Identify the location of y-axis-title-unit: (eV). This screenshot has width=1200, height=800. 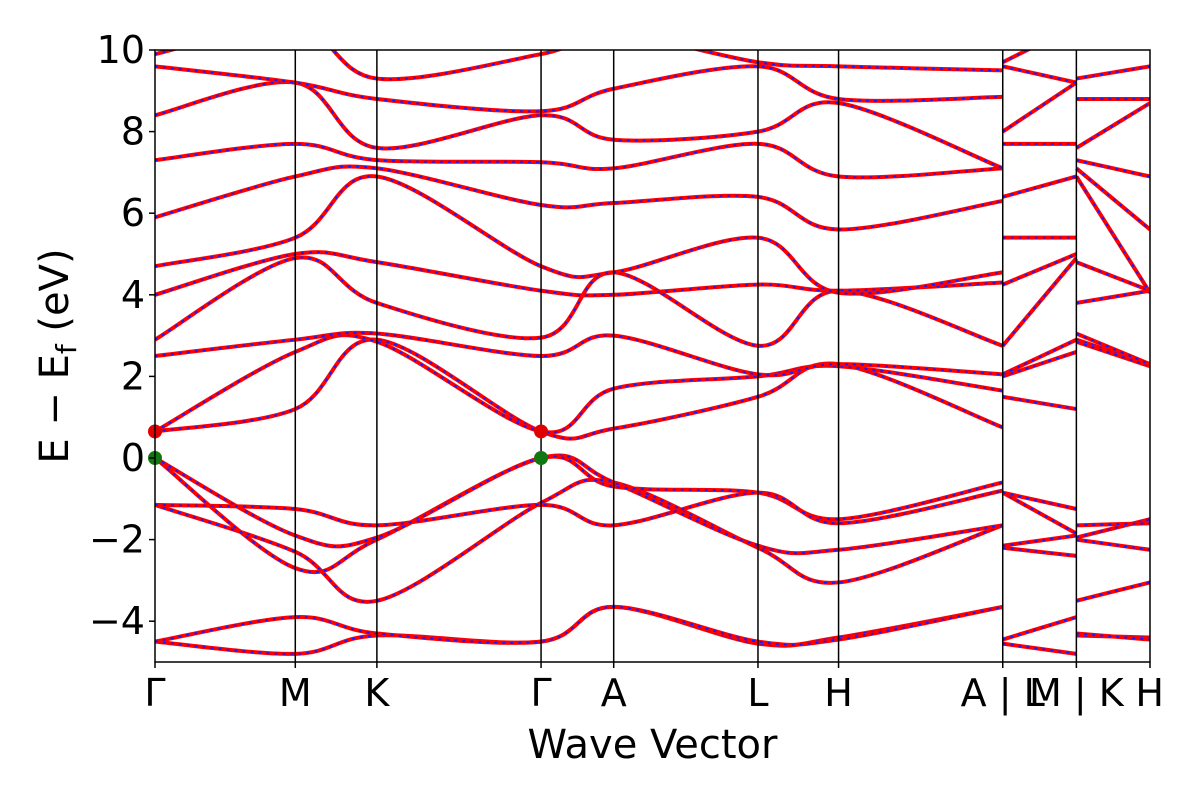
(55, 296).